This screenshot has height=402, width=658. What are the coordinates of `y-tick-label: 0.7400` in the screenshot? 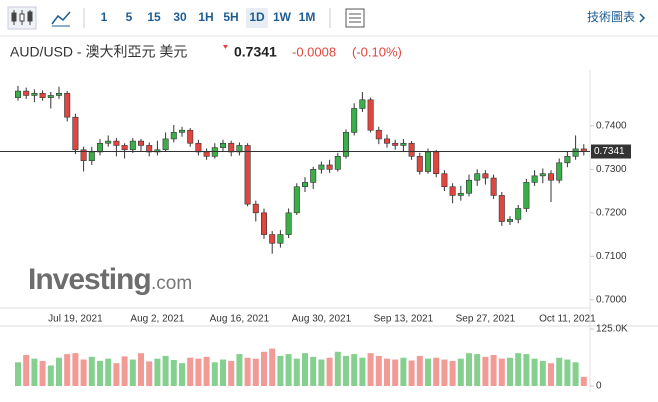 It's located at (611, 126).